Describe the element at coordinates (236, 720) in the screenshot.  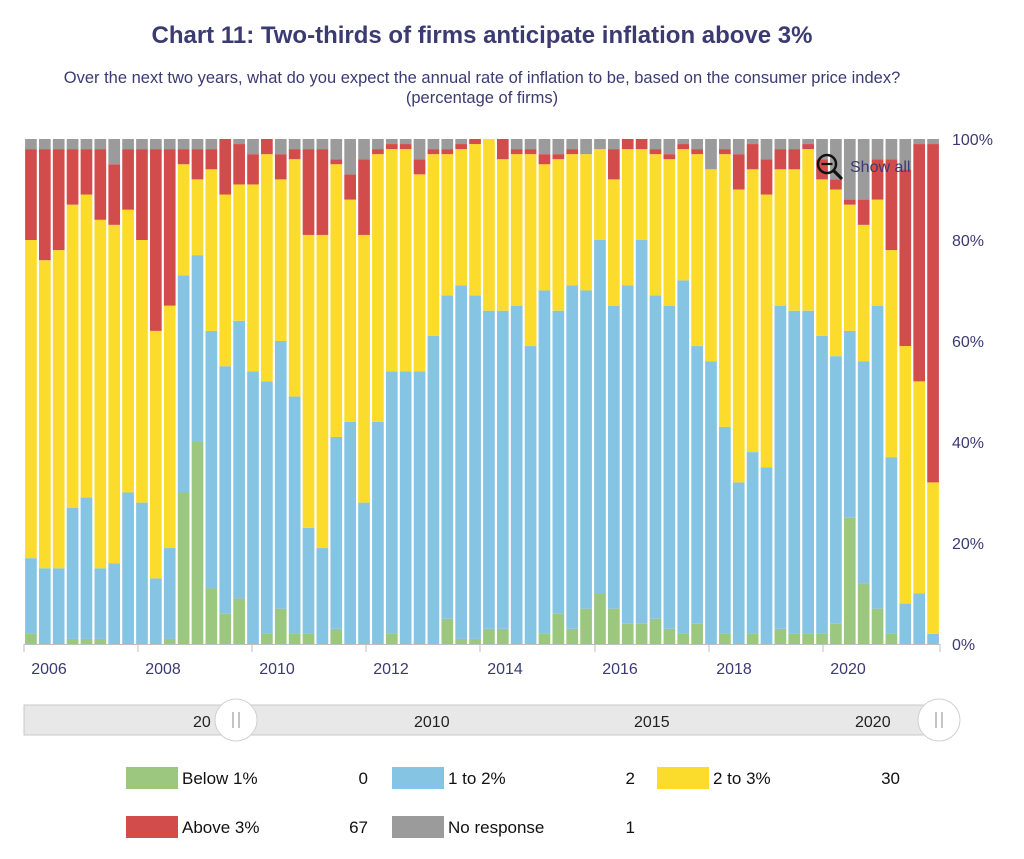
I see `navigator-left-handle` at that location.